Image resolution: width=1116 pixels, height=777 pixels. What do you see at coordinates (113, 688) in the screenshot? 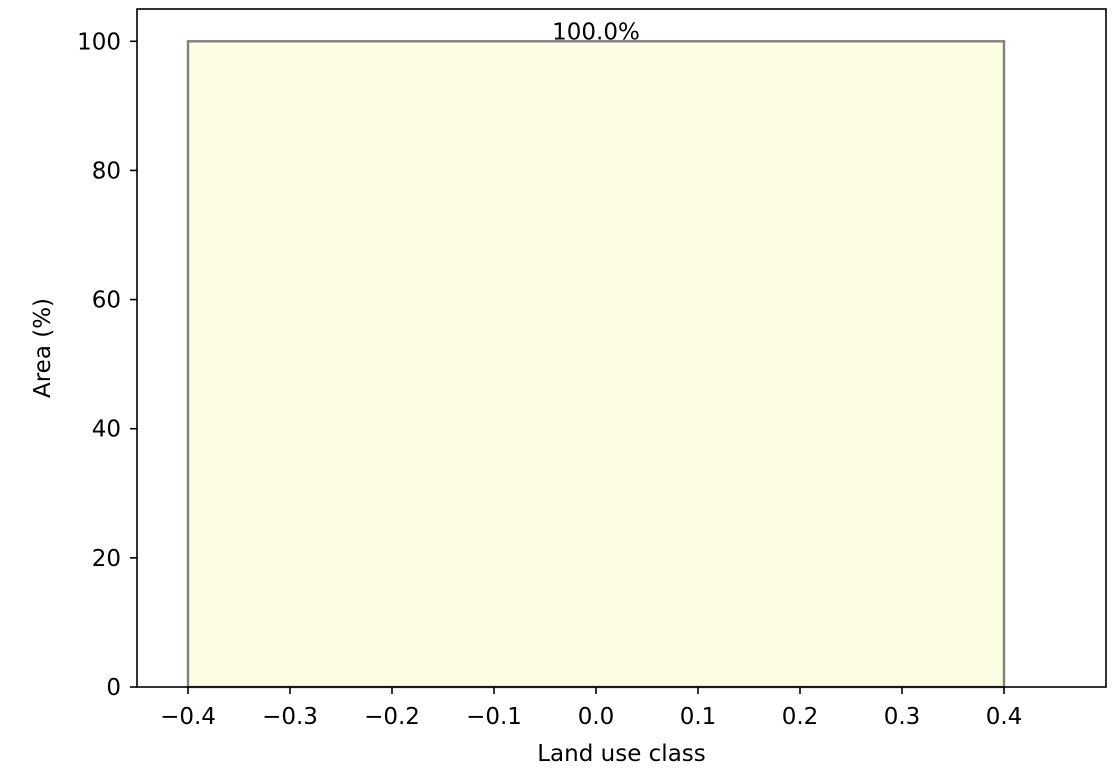
I see `y-tick-label-0: 0` at bounding box center [113, 688].